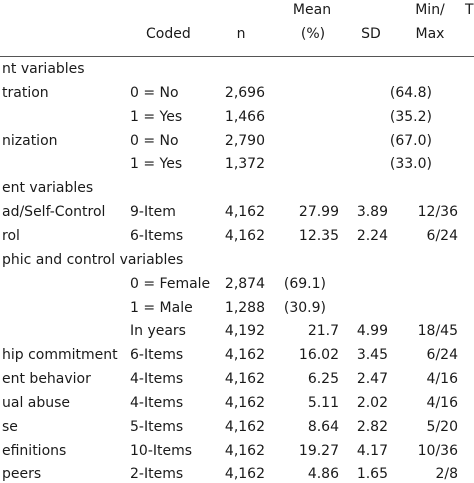  Describe the element at coordinates (371, 34) in the screenshot. I see `header-sd: SD` at that location.